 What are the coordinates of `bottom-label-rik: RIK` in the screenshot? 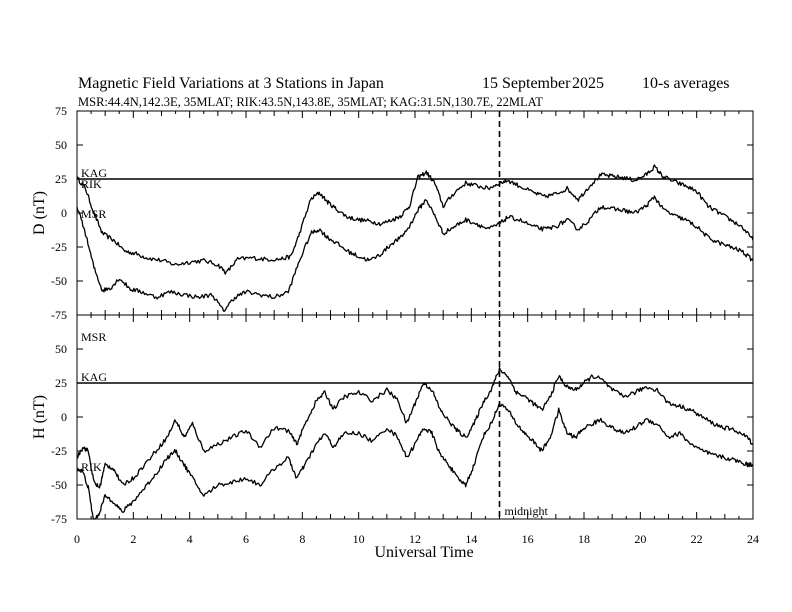 It's located at (91, 467).